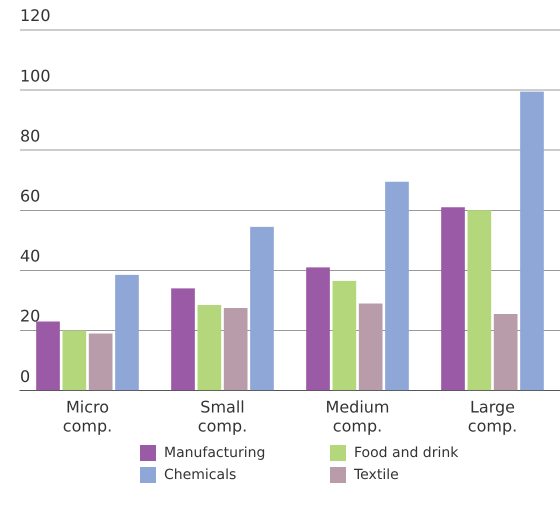 This screenshot has width=560, height=510. I want to click on legend-label: Food and drink, so click(406, 453).